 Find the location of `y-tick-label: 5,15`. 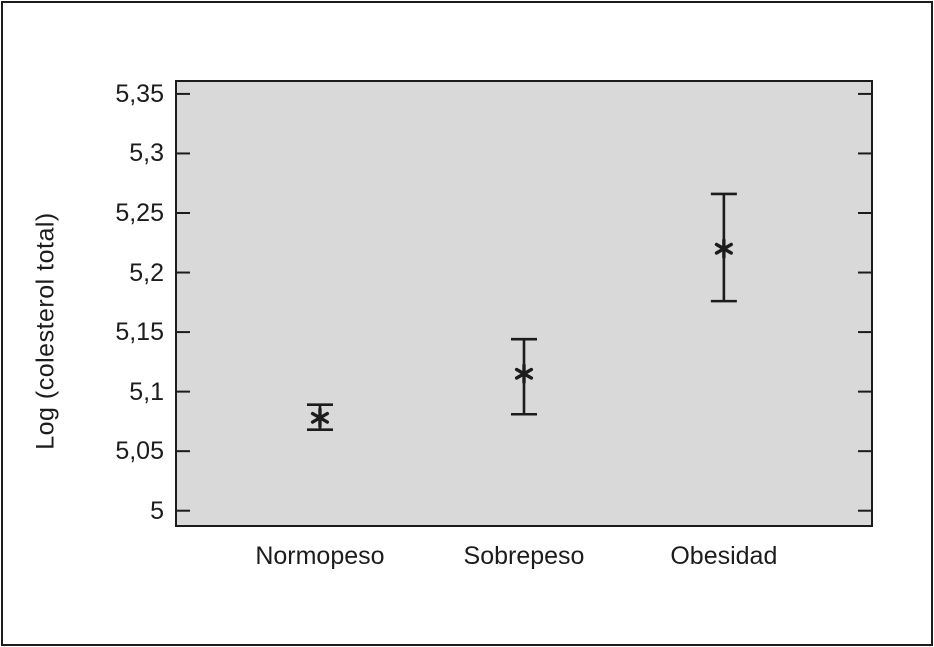

y-tick-label: 5,15 is located at coordinates (139, 332).